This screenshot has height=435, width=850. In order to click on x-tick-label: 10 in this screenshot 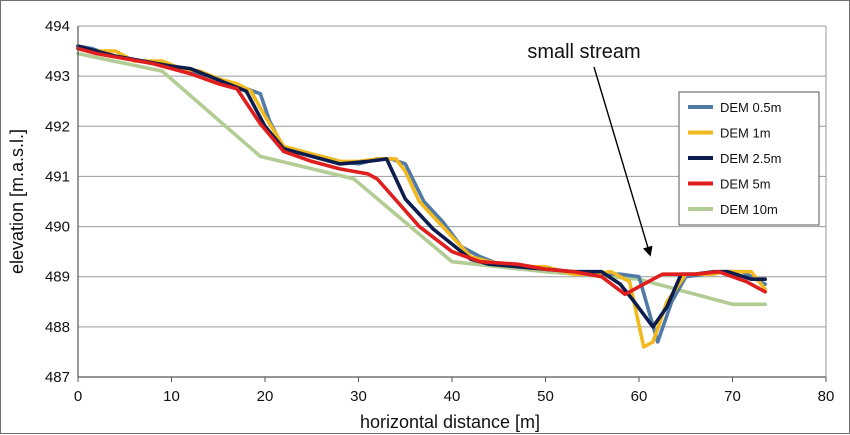, I will do `click(171, 396)`.